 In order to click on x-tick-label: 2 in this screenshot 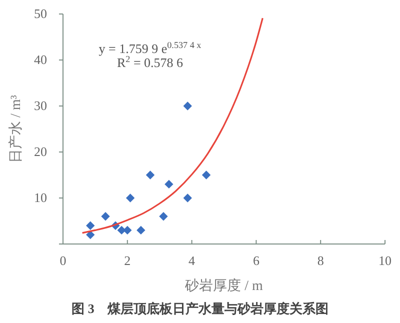, I will do `click(127, 260)`.